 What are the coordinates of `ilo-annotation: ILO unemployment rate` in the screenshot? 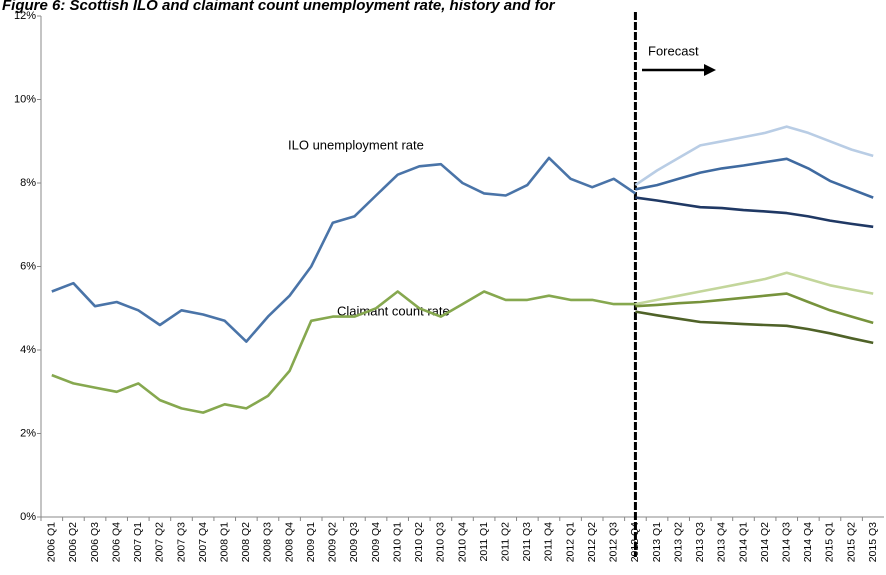 It's located at (356, 144).